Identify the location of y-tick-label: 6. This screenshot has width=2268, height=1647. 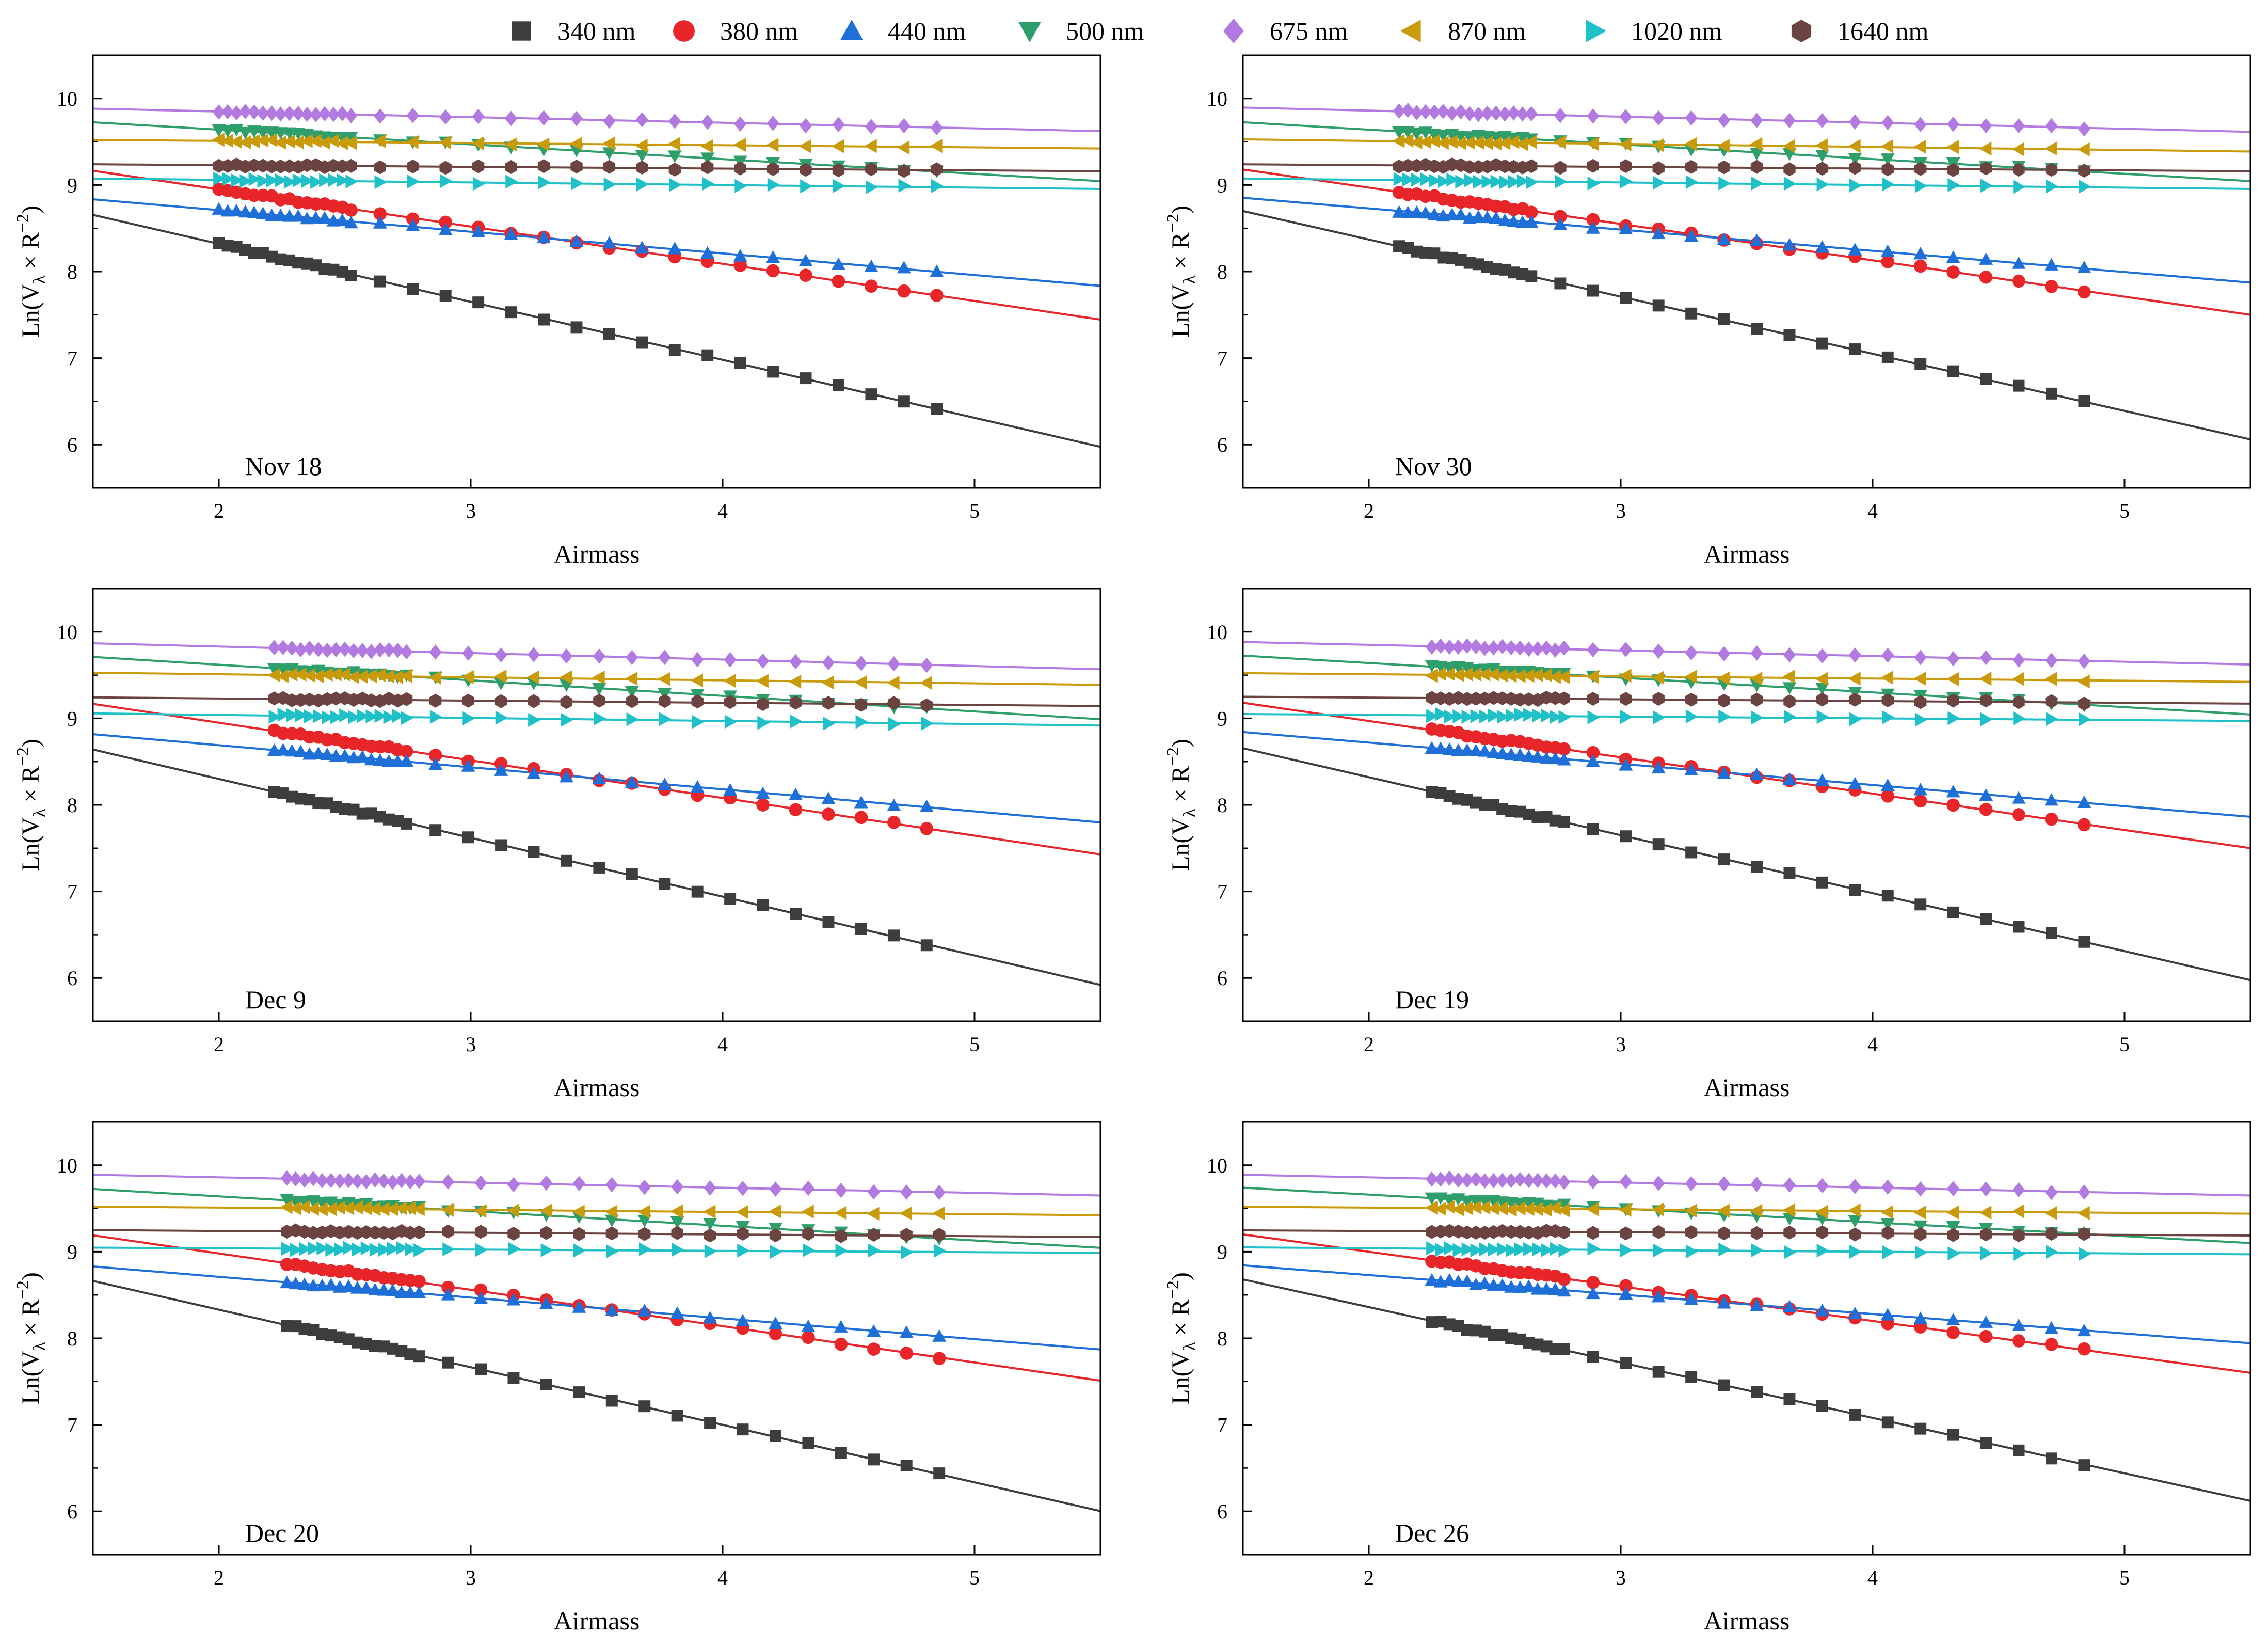
(1222, 1511).